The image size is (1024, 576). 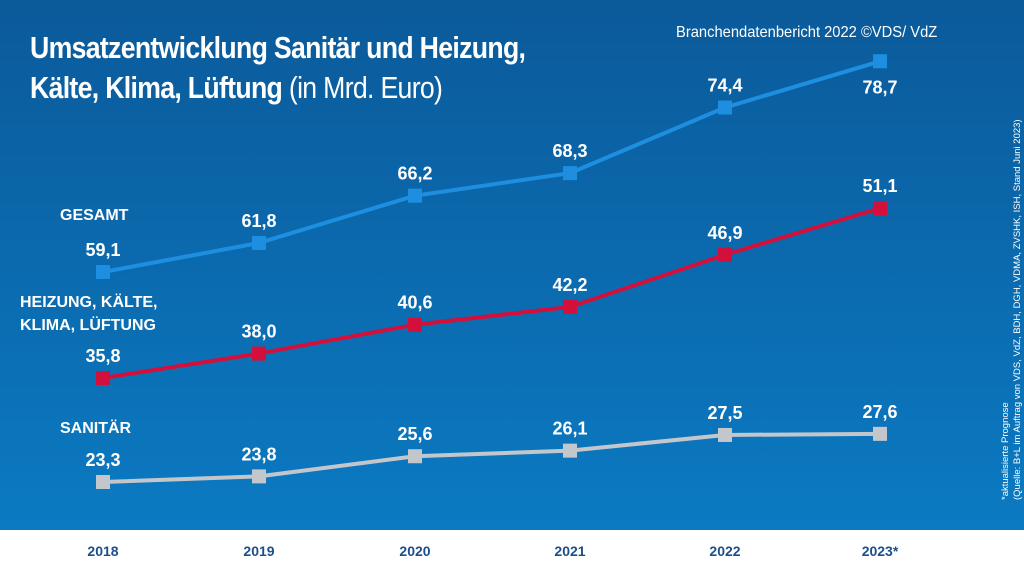 I want to click on data-label: 23,3, so click(x=102, y=460).